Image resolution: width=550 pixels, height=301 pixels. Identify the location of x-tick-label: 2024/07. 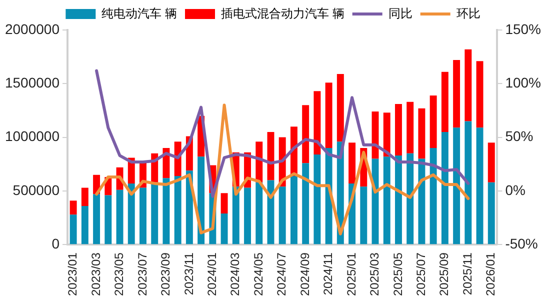
(281, 274).